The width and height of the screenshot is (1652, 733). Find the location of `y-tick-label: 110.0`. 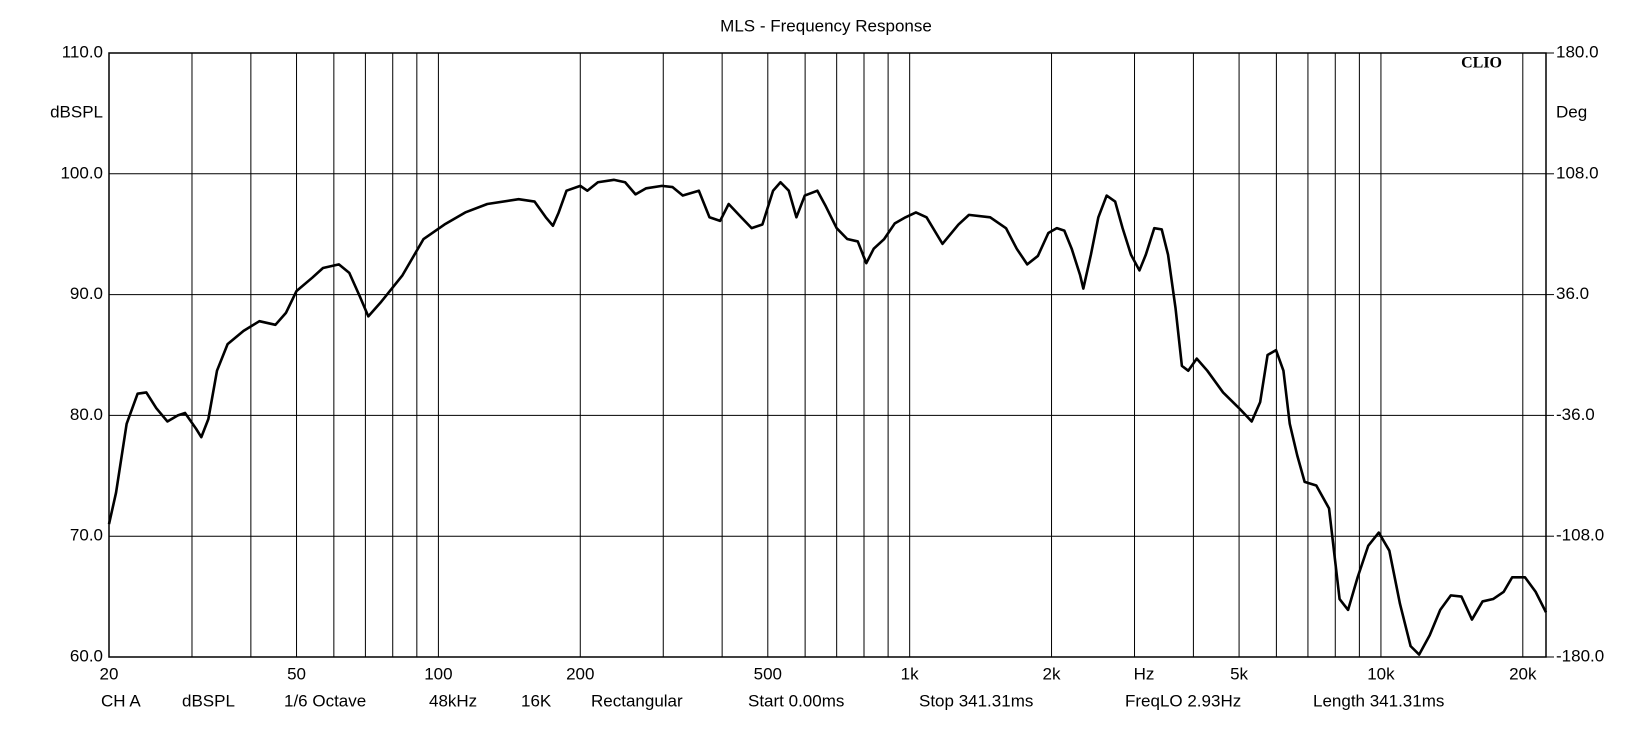

y-tick-label: 110.0 is located at coordinates (82, 51).